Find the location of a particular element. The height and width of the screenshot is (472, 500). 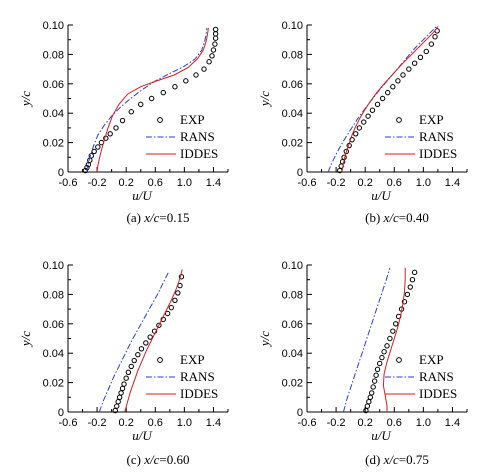

panel-caption: (c) x/c=0.60 is located at coordinates (158, 459).